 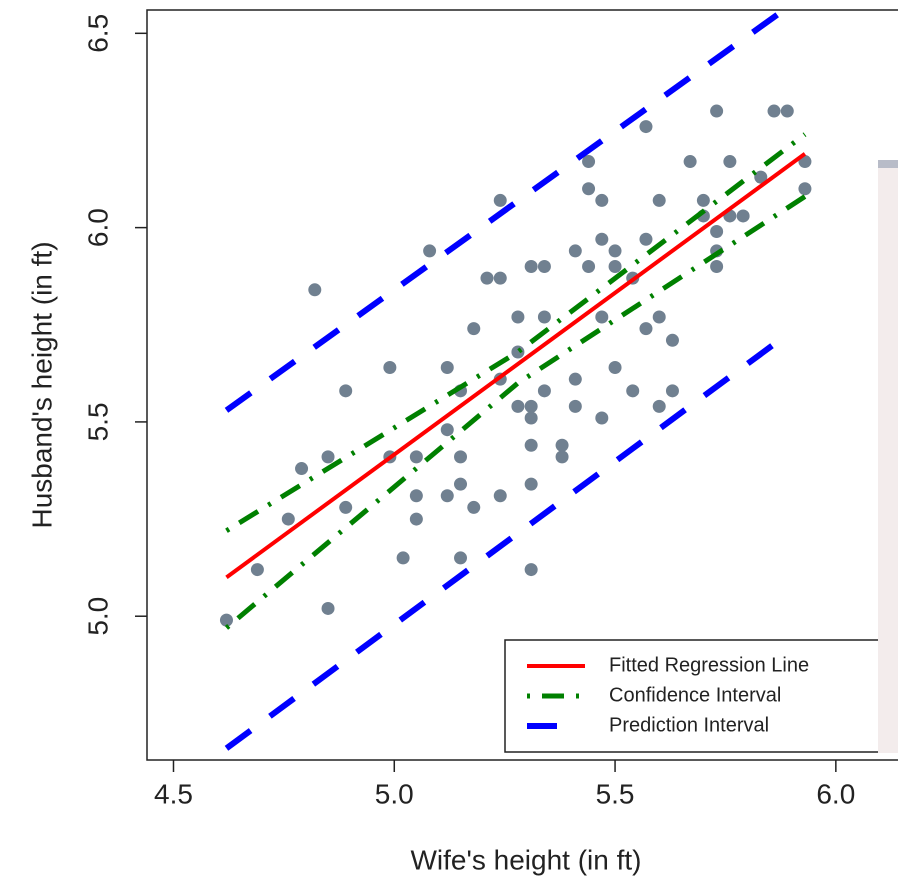 I want to click on legend-label: Prediction Interval, so click(x=689, y=725).